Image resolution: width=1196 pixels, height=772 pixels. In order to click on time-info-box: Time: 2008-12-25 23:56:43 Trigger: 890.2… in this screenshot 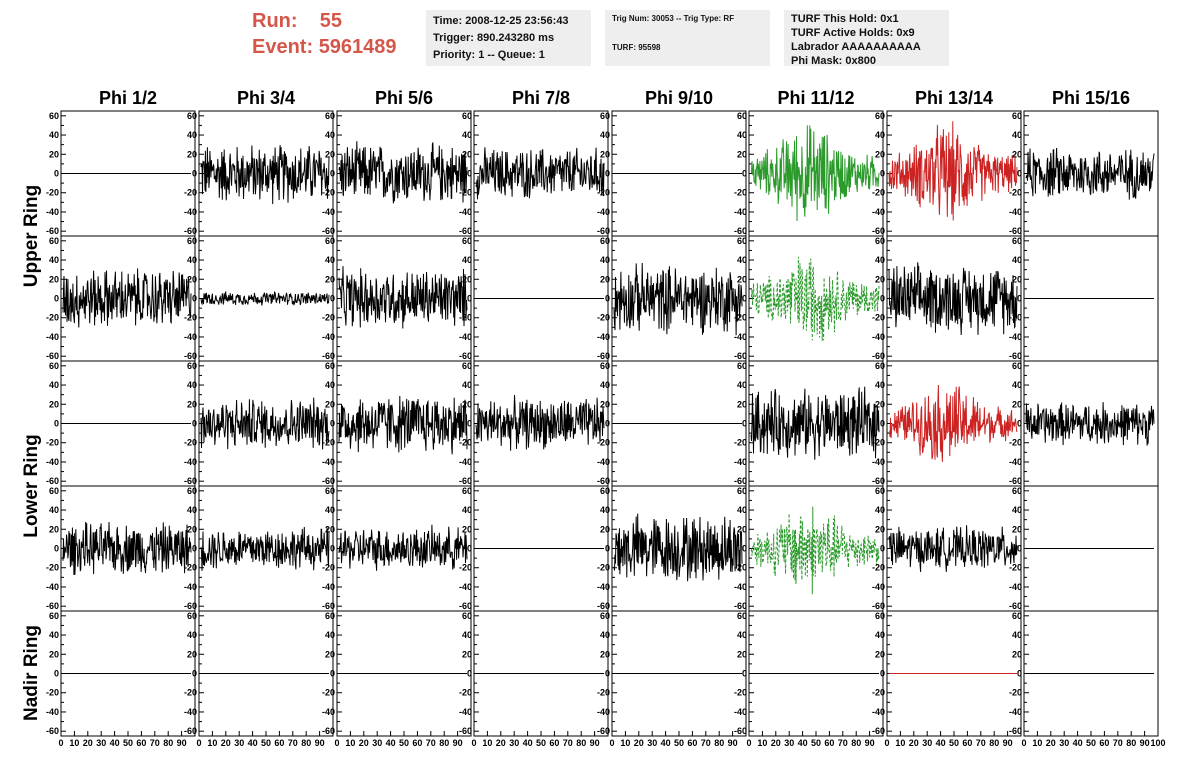, I will do `click(508, 38)`.